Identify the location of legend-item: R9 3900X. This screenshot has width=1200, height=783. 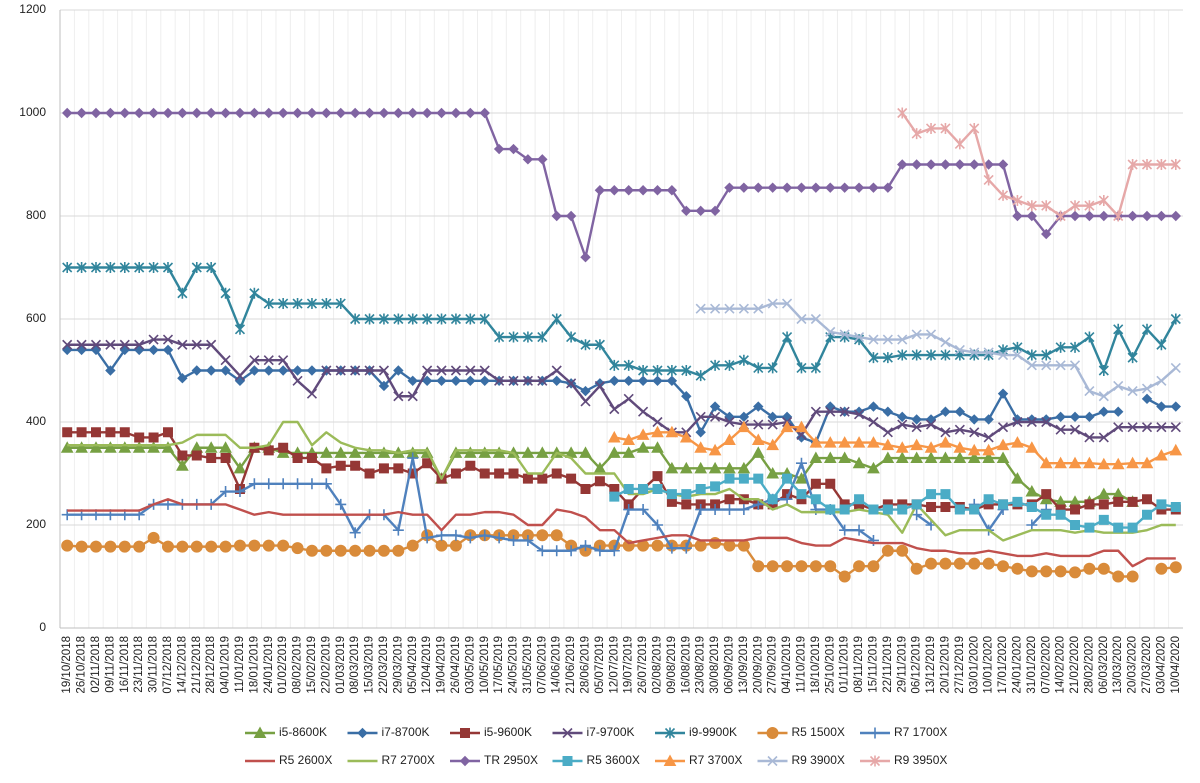
(801, 760).